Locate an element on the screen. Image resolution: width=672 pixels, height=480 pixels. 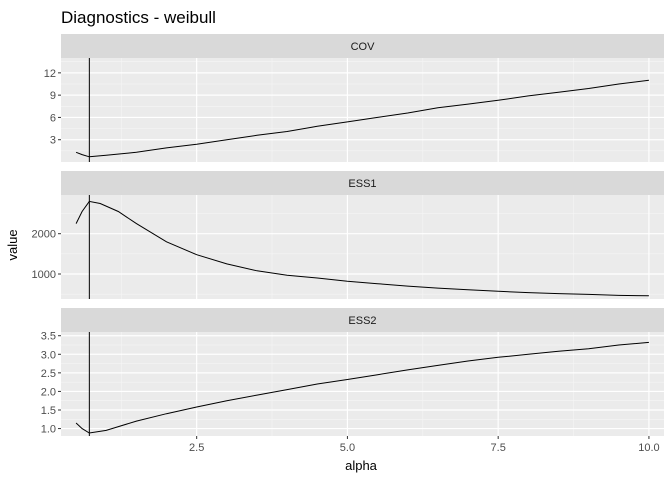
series-line is located at coordinates (362, 118).